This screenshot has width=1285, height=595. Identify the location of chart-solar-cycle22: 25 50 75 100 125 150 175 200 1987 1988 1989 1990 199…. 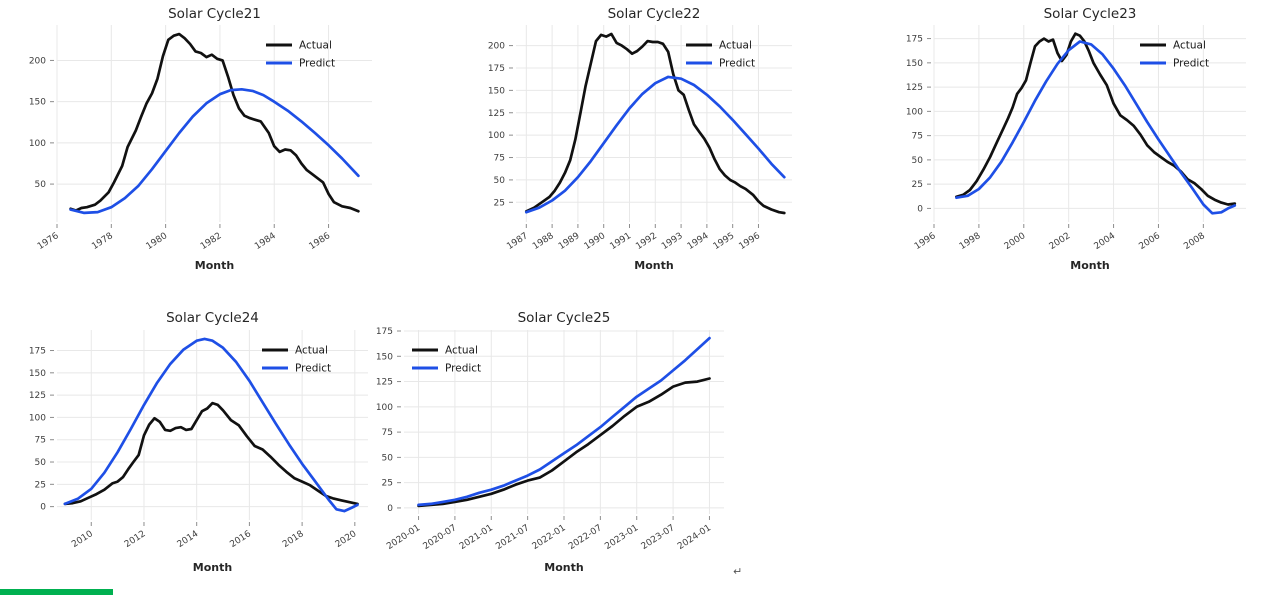
(648, 140).